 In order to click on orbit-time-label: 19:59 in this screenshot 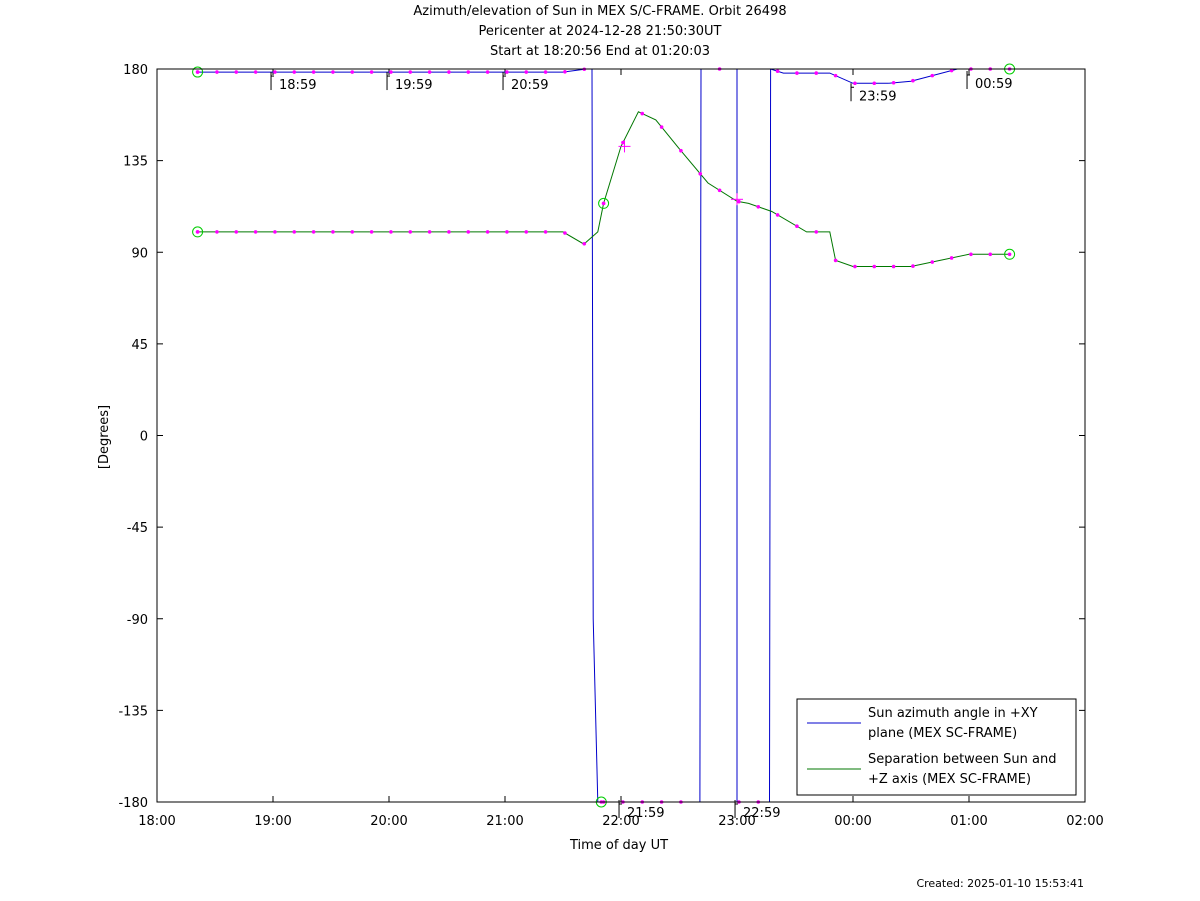, I will do `click(413, 85)`.